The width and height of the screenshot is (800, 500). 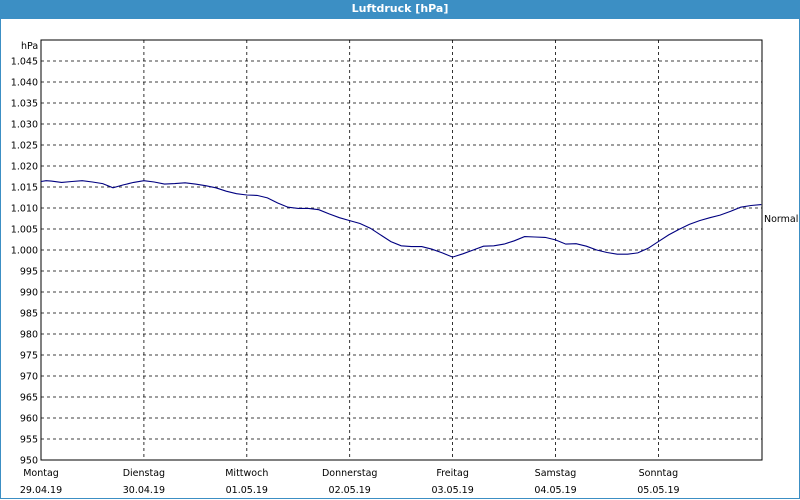 What do you see at coordinates (29, 356) in the screenshot?
I see `y-tick-label: 975` at bounding box center [29, 356].